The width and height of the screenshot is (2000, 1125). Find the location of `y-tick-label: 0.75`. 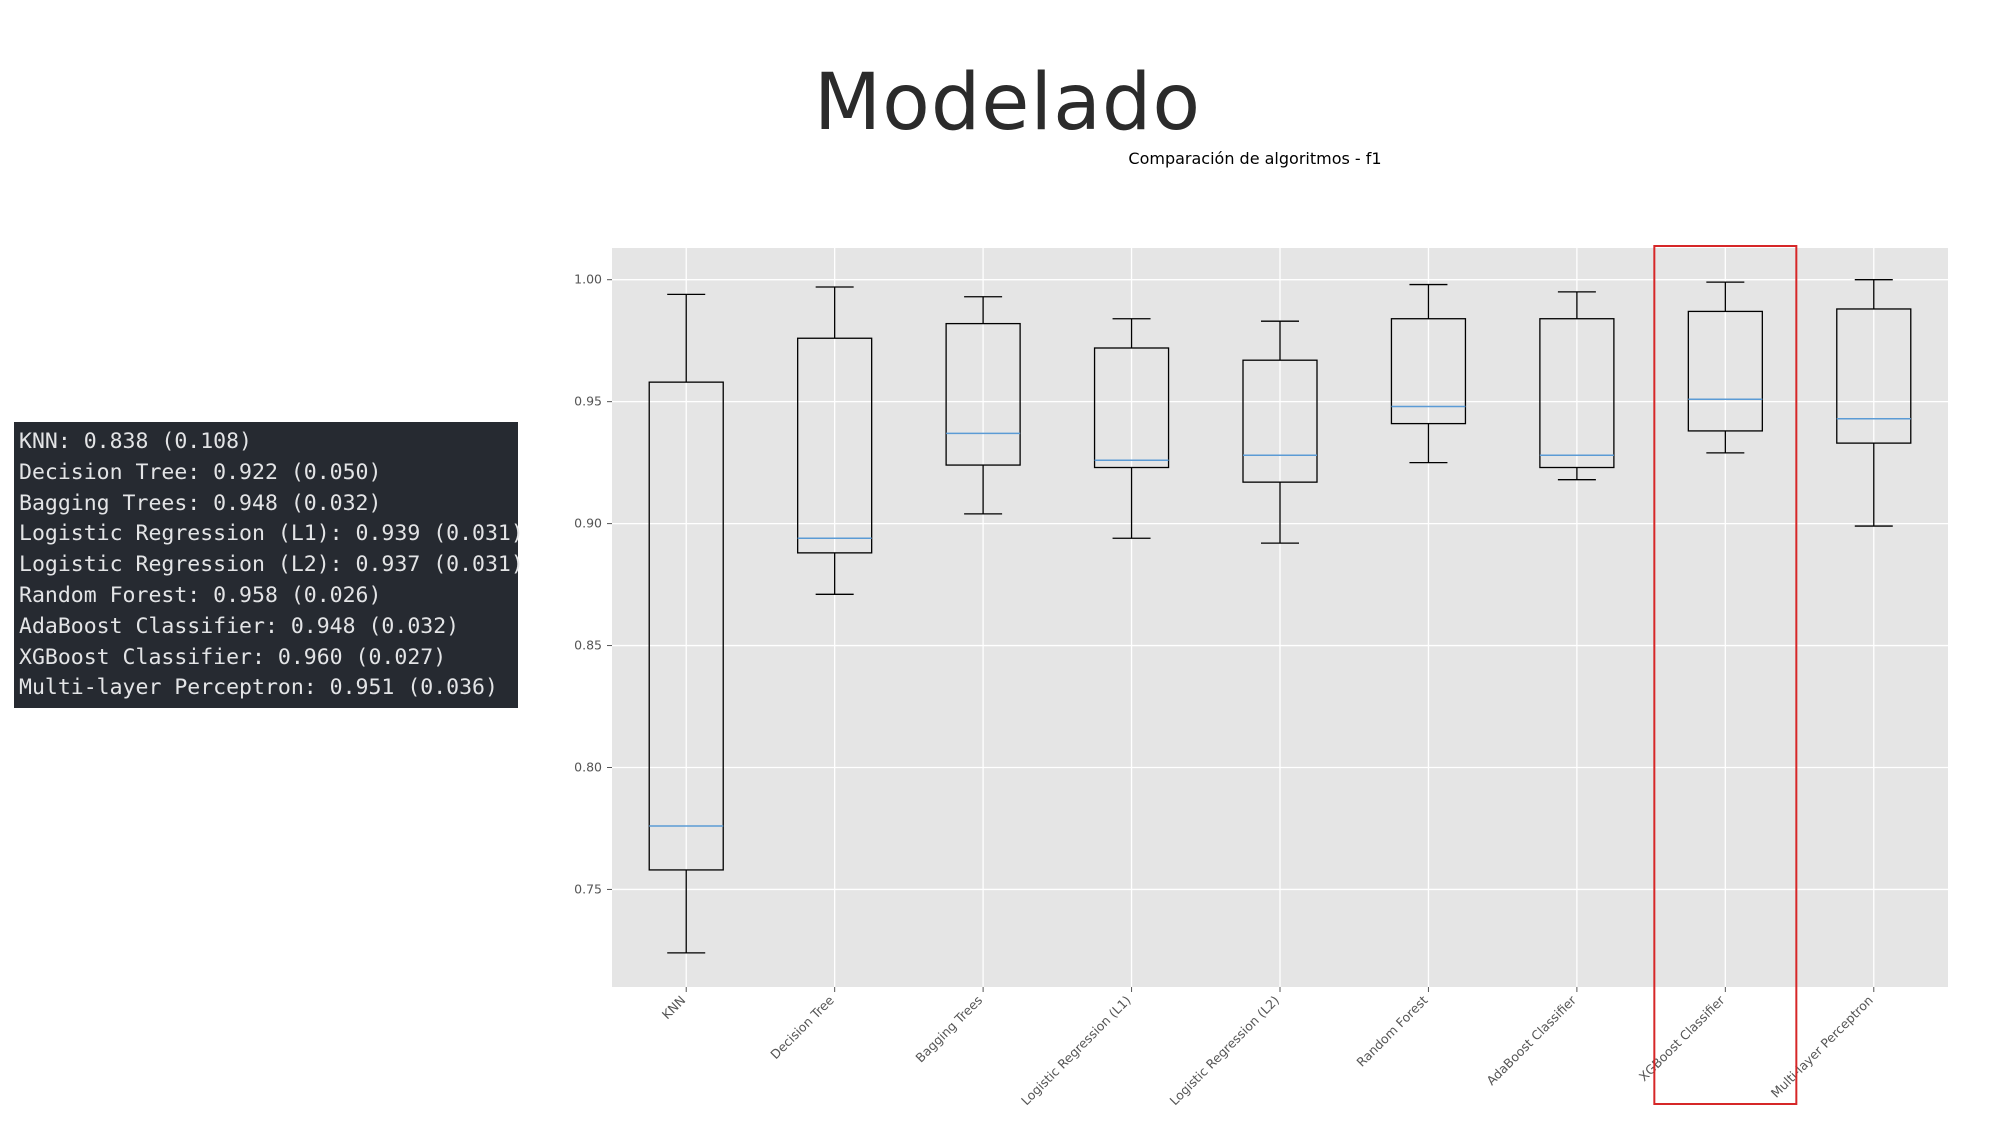

y-tick-label: 0.75 is located at coordinates (588, 888).